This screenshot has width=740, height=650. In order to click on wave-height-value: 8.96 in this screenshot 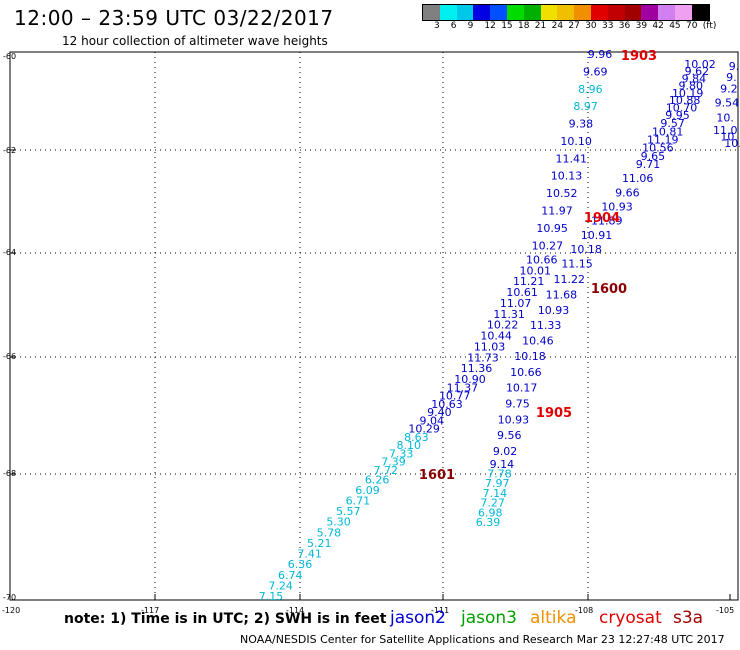, I will do `click(590, 89)`.